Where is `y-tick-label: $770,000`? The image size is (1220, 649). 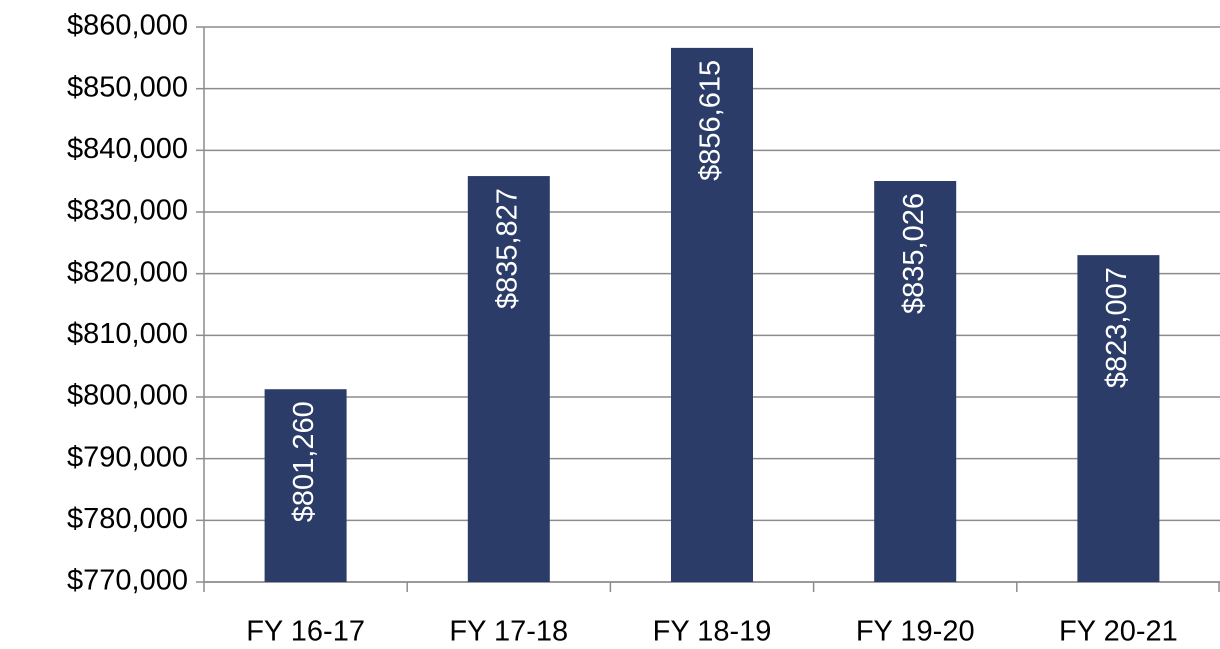 y-tick-label: $770,000 is located at coordinates (127, 581).